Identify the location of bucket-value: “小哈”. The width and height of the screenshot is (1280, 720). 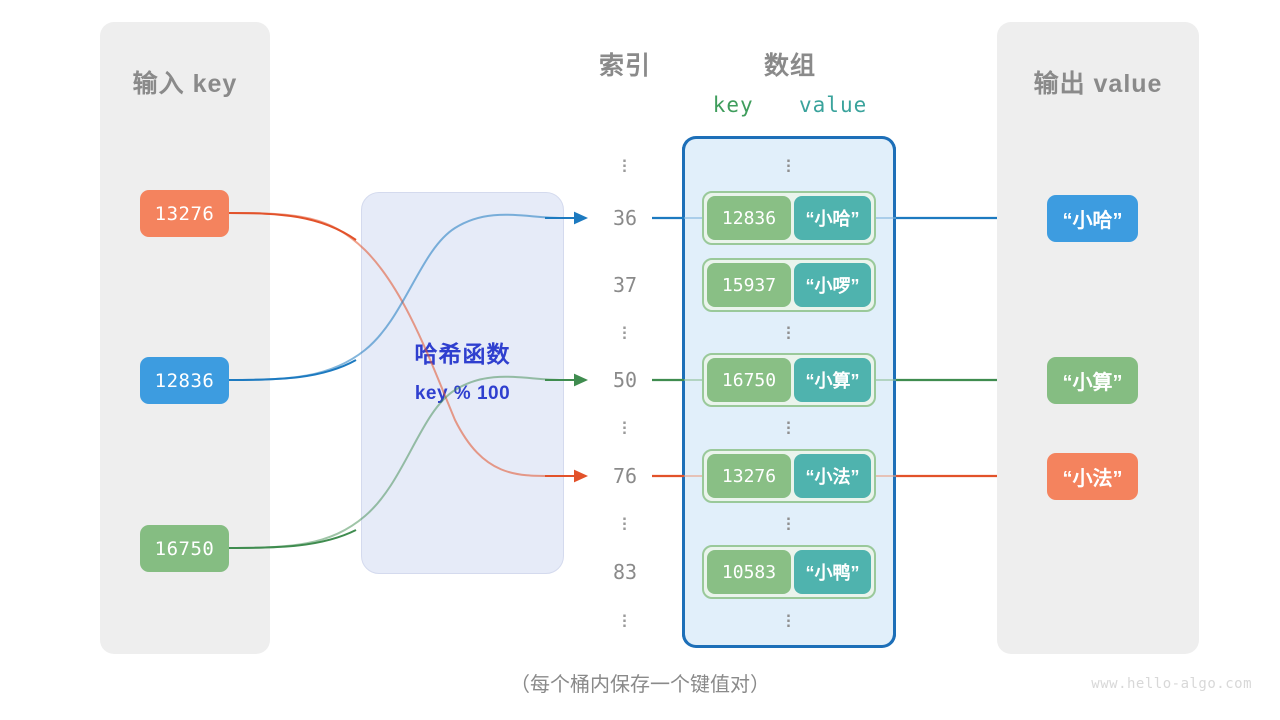
(832, 218).